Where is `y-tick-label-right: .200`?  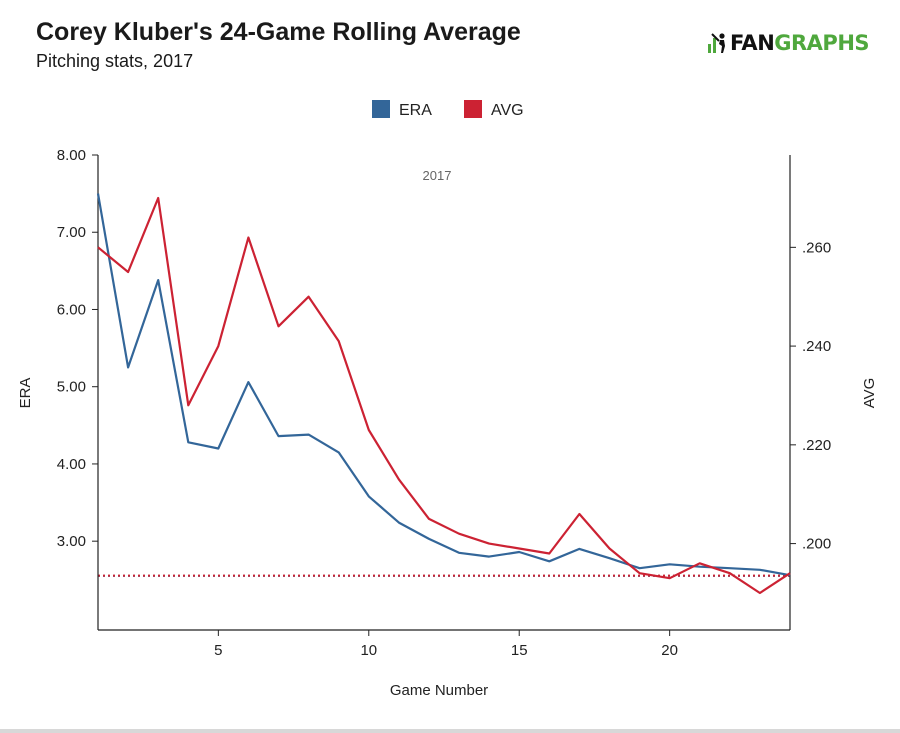
y-tick-label-right: .200 is located at coordinates (816, 544).